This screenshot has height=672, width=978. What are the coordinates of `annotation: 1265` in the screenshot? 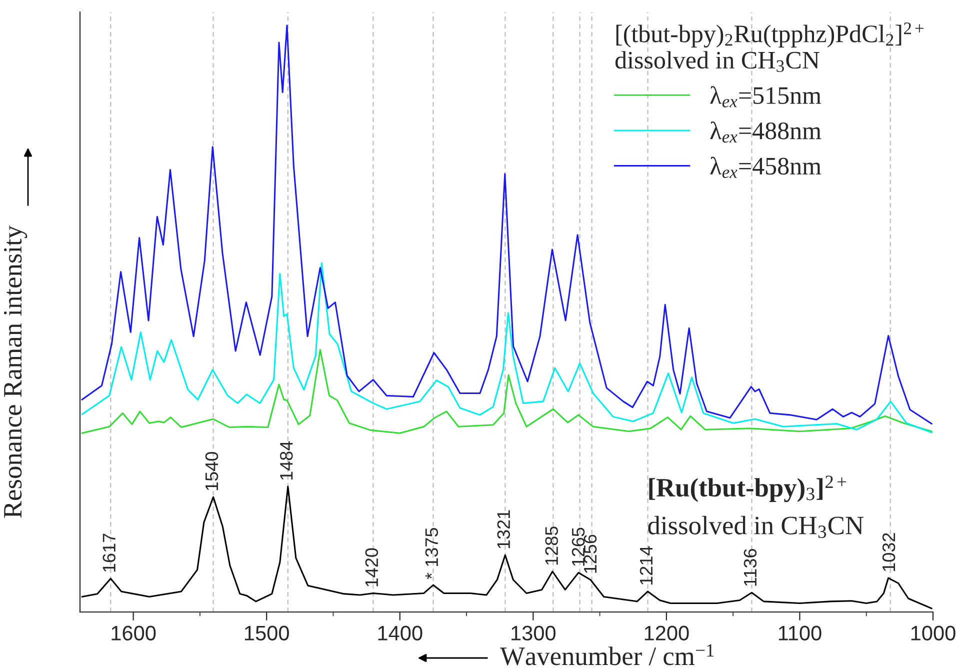 It's located at (578, 547).